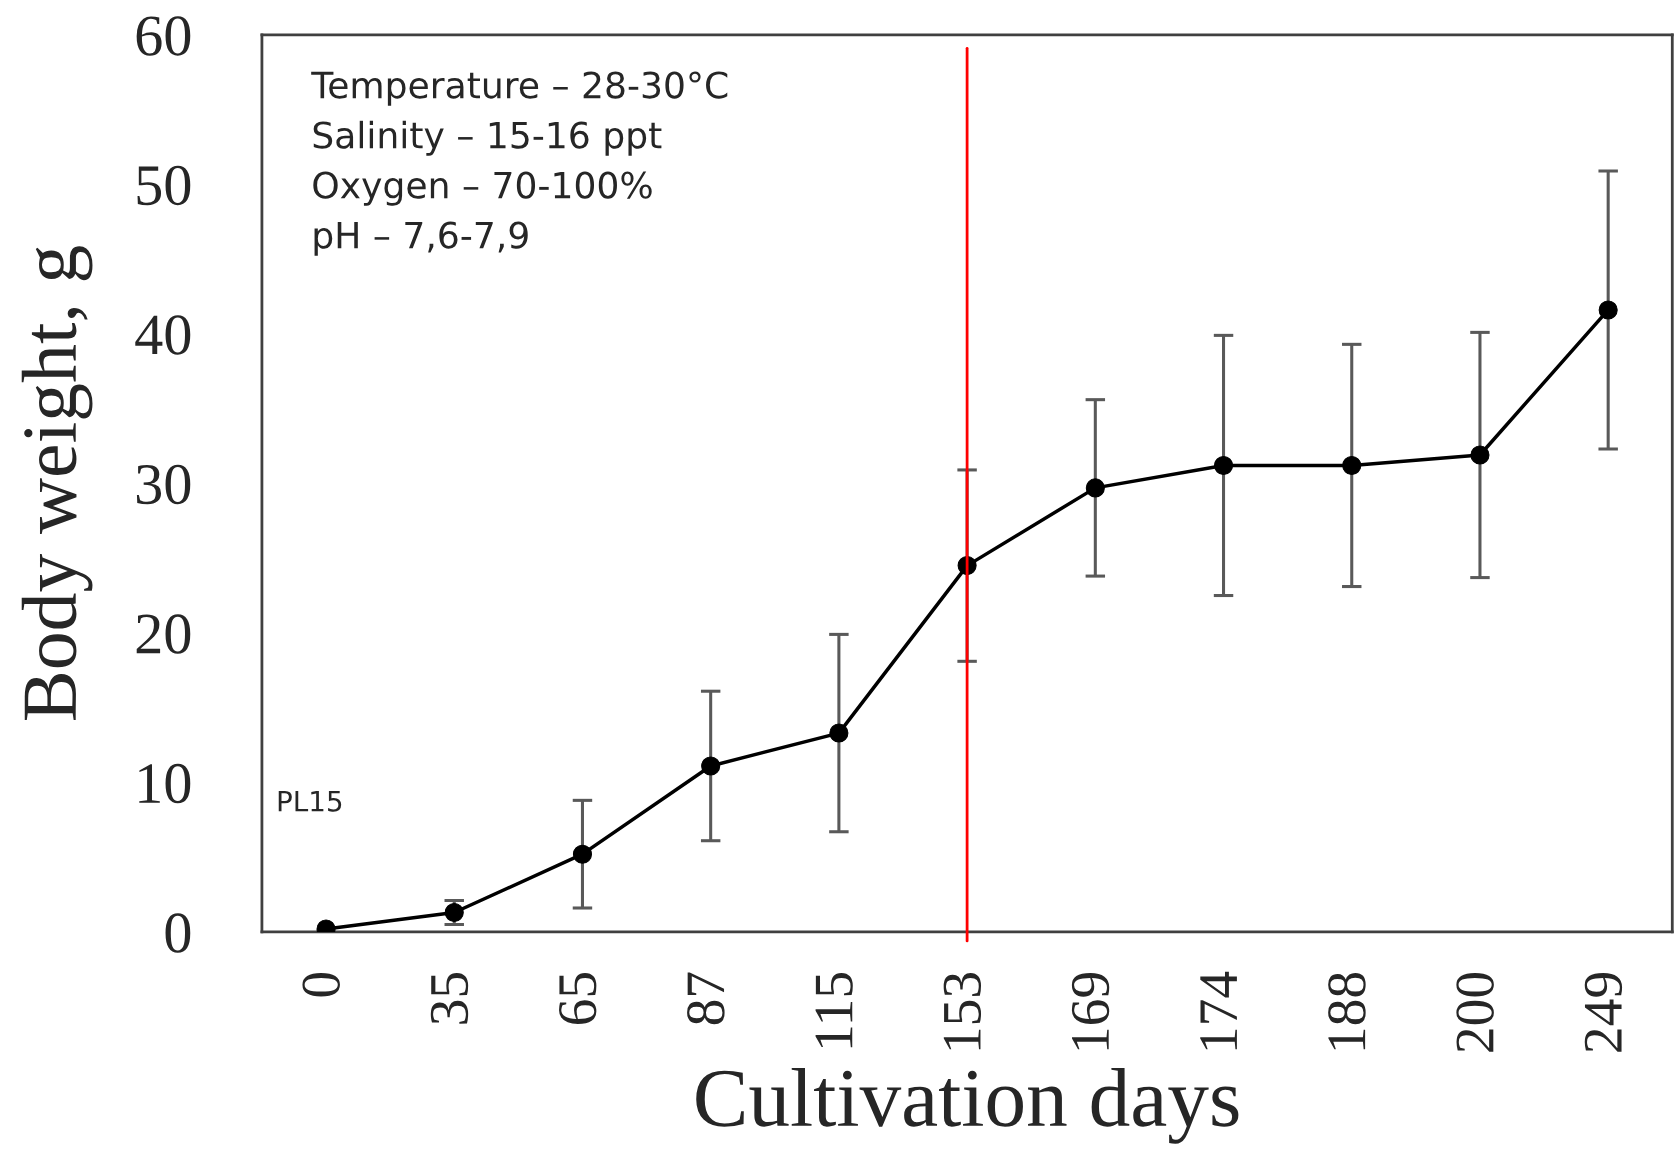 This screenshot has height=1162, width=1679. Describe the element at coordinates (163, 484) in the screenshot. I see `y-tick-label: 30` at that location.